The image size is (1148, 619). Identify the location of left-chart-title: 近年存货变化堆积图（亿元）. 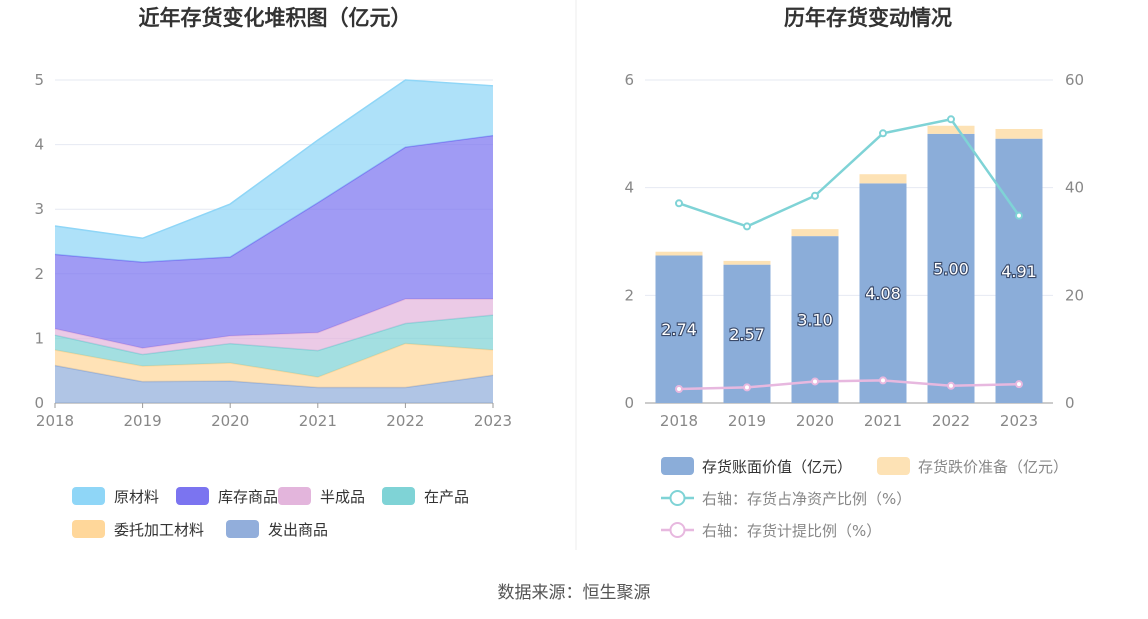
(275, 18).